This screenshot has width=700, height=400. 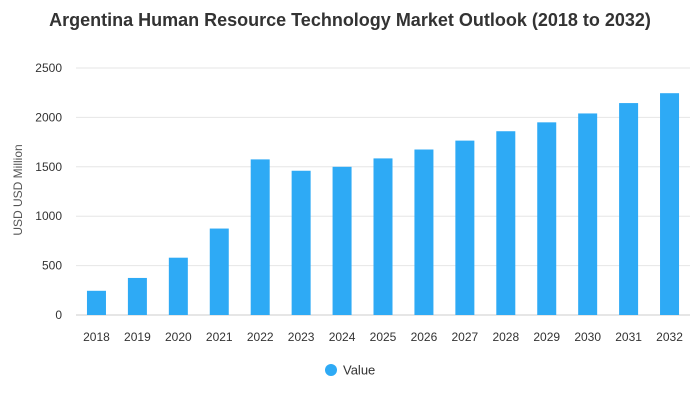 I want to click on x-tick-label: 2018, so click(x=96, y=337).